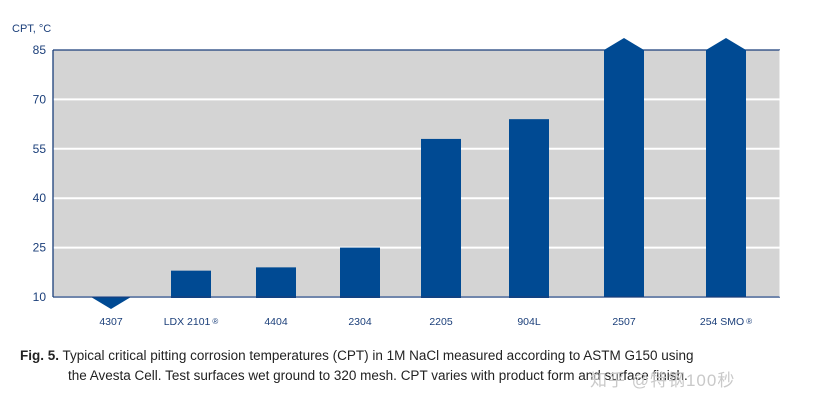 The height and width of the screenshot is (418, 828). Describe the element at coordinates (40, 99) in the screenshot. I see `y-tick-label: 70` at that location.